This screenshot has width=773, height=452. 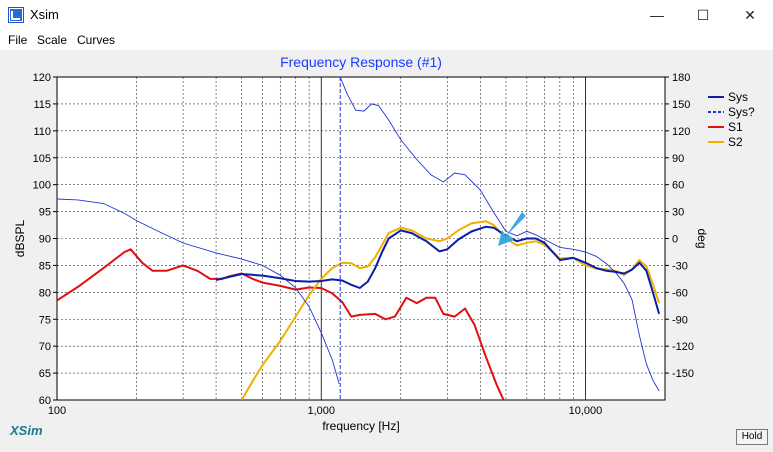 What do you see at coordinates (752, 437) in the screenshot?
I see `hold-button: Hold` at bounding box center [752, 437].